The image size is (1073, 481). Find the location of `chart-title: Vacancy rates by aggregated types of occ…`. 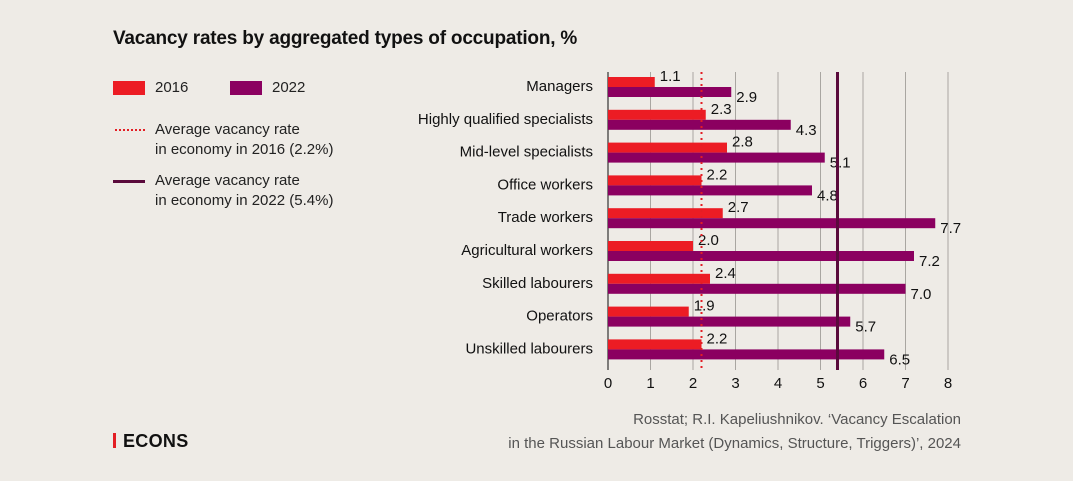

chart-title: Vacancy rates by aggregated types of occ… is located at coordinates (345, 38).